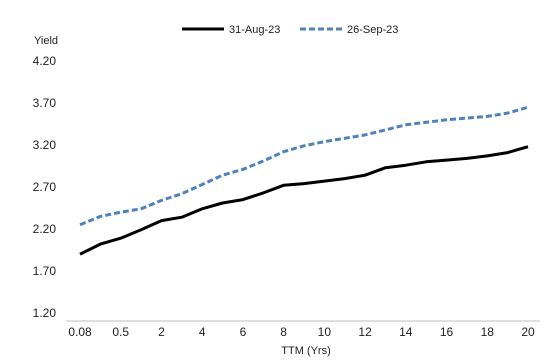  What do you see at coordinates (202, 332) in the screenshot?
I see `x-tick-label: 4` at bounding box center [202, 332].